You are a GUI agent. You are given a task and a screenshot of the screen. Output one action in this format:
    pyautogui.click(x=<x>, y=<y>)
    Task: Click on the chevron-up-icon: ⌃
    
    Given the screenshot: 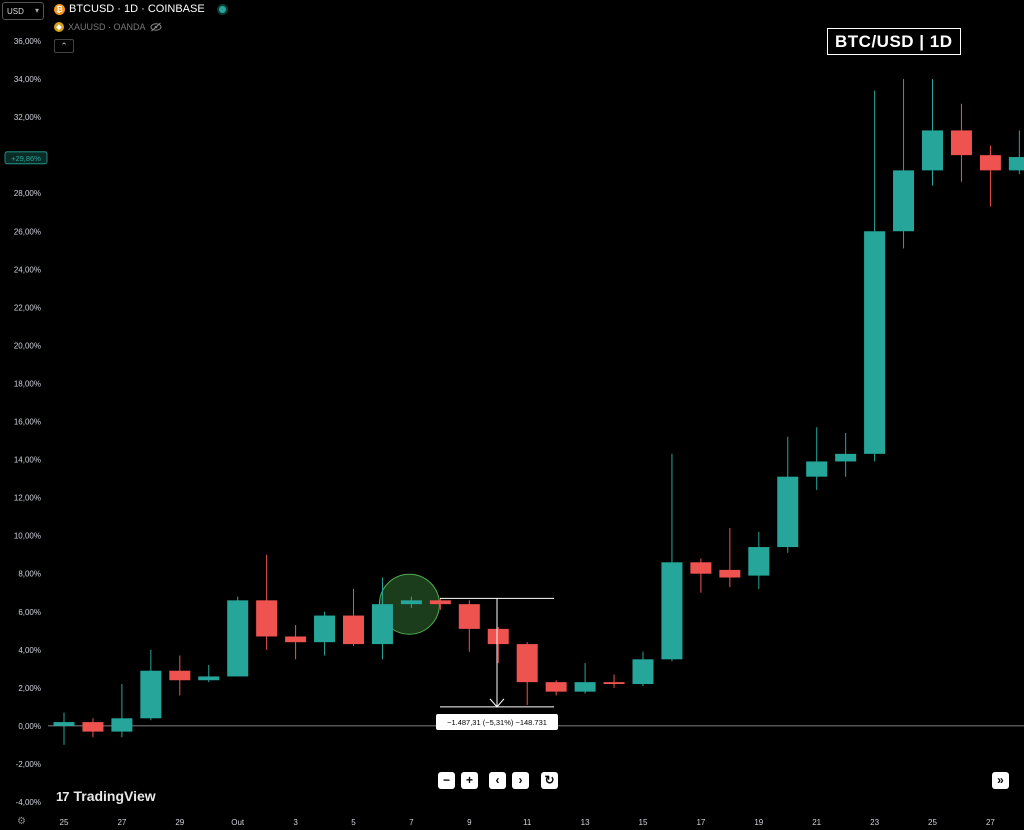 What is the action you would take?
    pyautogui.click(x=64, y=46)
    